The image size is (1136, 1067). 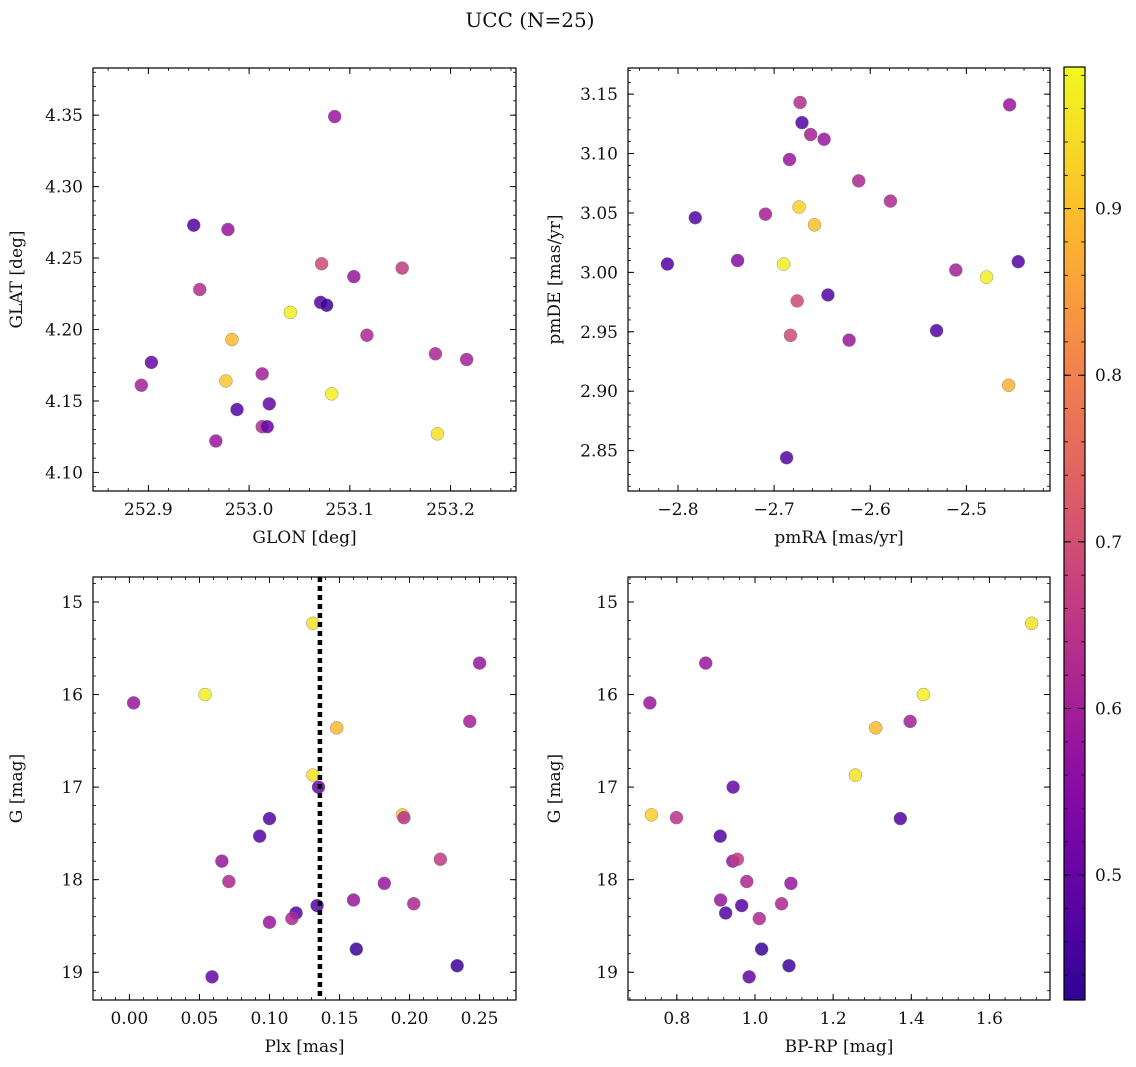 What do you see at coordinates (833, 1019) in the screenshot?
I see `x-tick-label: 1.2` at bounding box center [833, 1019].